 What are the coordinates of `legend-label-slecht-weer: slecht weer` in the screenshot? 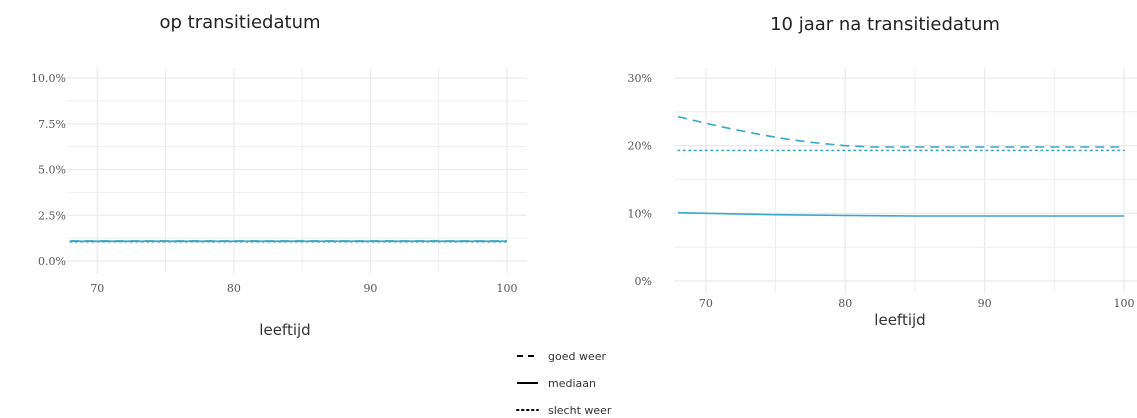 It's located at (580, 410).